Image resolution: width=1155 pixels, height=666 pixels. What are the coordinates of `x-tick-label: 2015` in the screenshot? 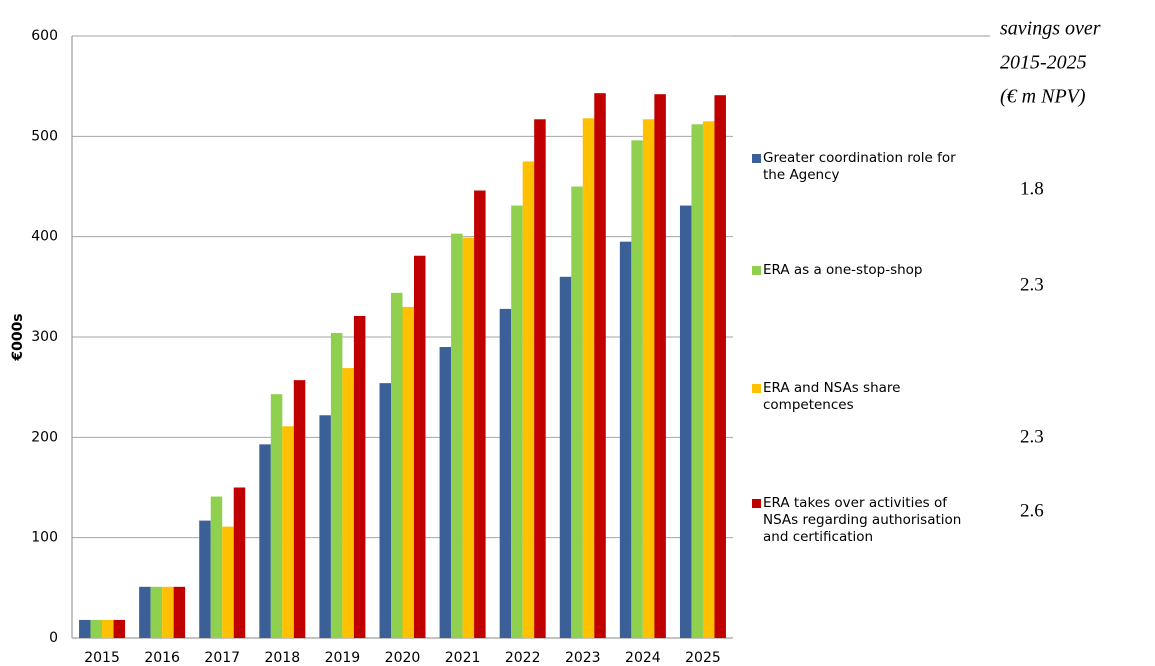 It's located at (102, 658).